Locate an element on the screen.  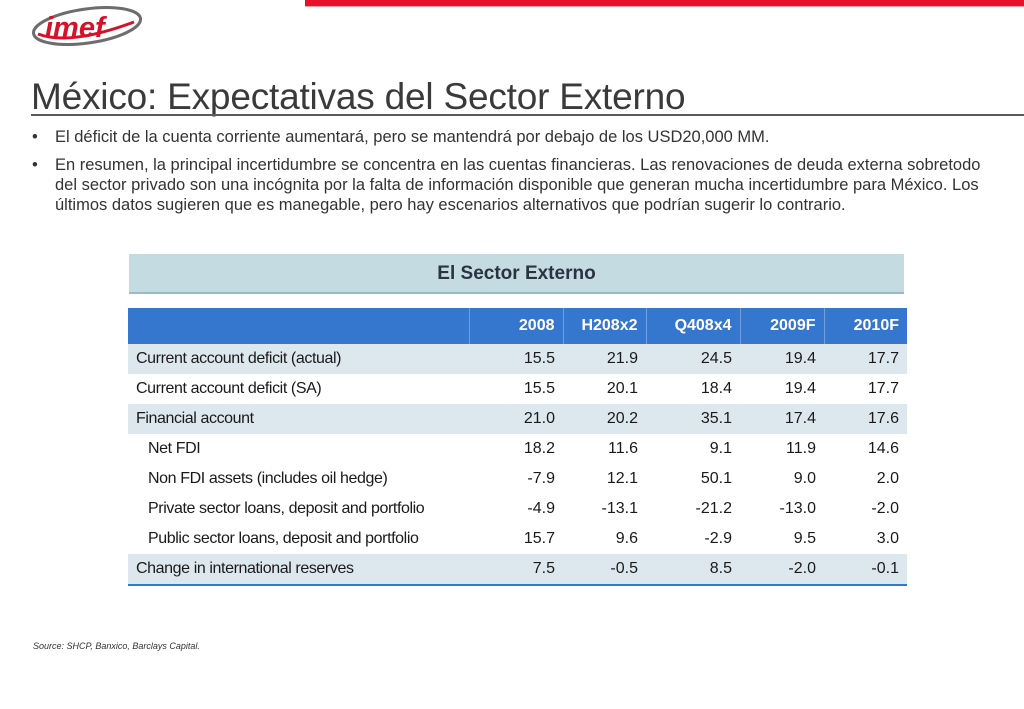
table-cell: 20.2 is located at coordinates (604, 419).